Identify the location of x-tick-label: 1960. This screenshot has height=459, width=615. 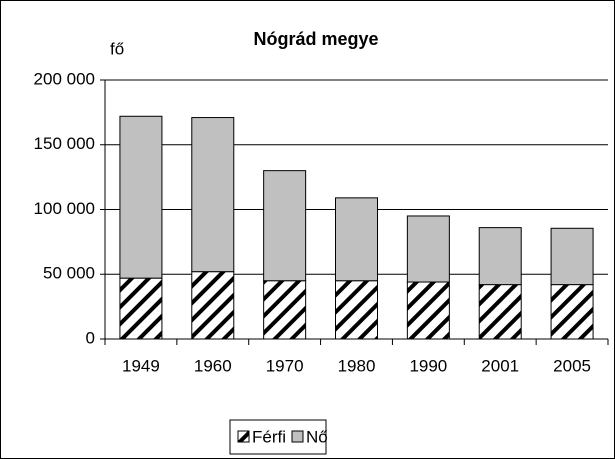
(213, 365).